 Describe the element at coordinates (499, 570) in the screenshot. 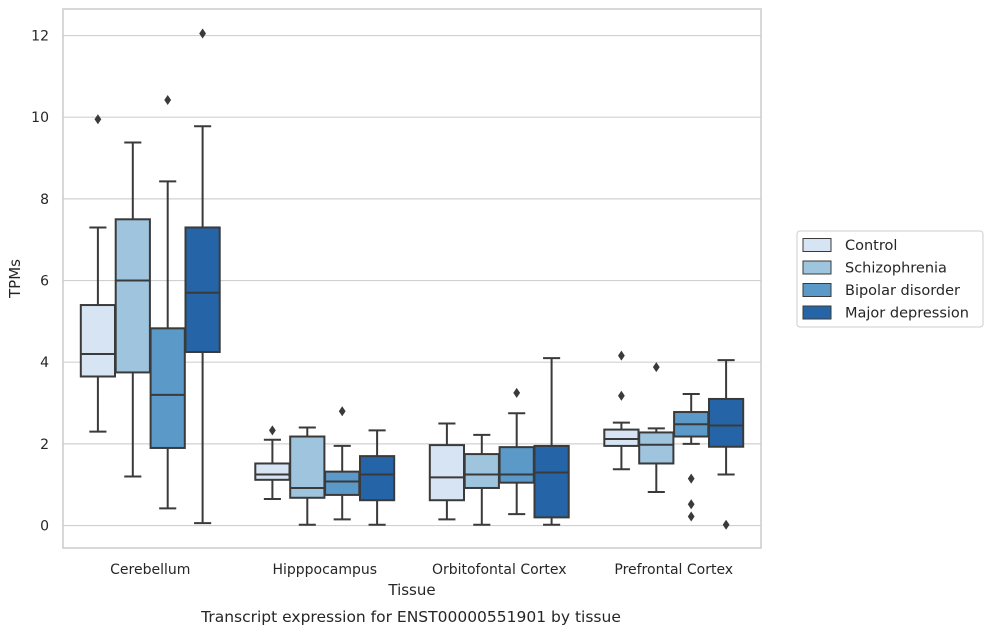

I see `x-tick-label: Orbitofontal Cortex` at that location.